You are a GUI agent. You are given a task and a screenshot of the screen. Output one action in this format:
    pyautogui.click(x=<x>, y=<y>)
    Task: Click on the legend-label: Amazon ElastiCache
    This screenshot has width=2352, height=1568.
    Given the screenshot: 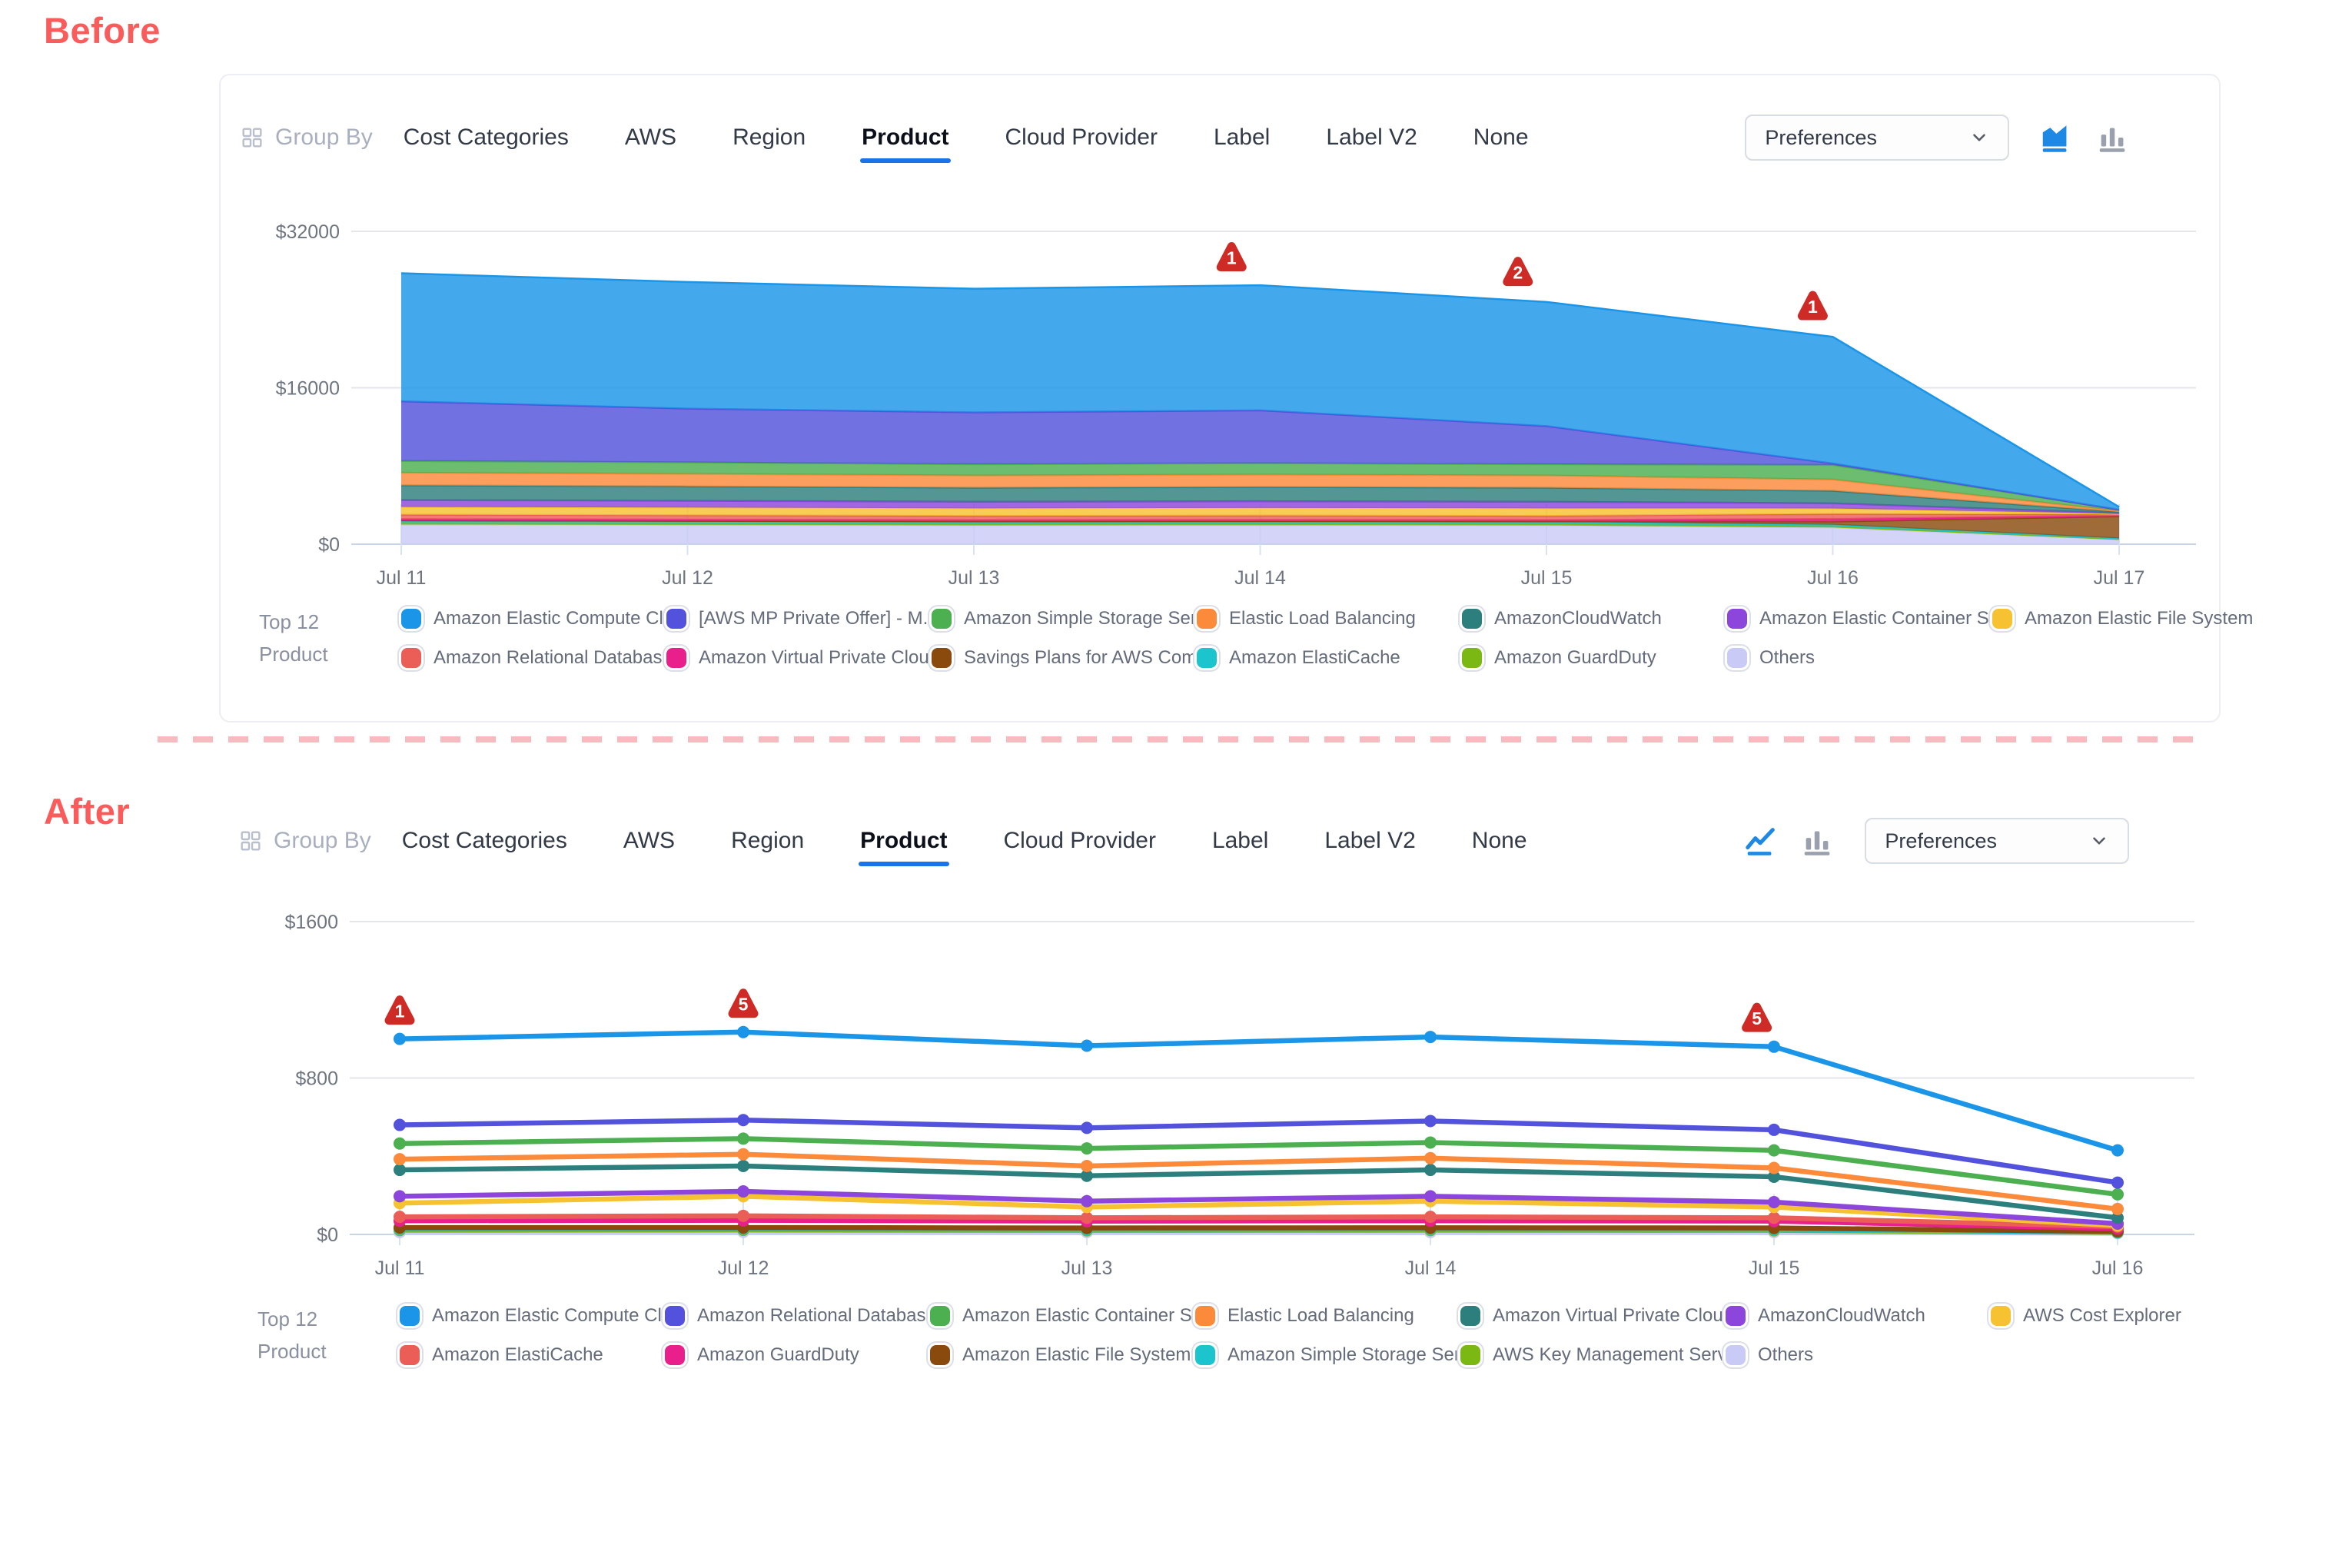 What is the action you would take?
    pyautogui.click(x=1314, y=657)
    